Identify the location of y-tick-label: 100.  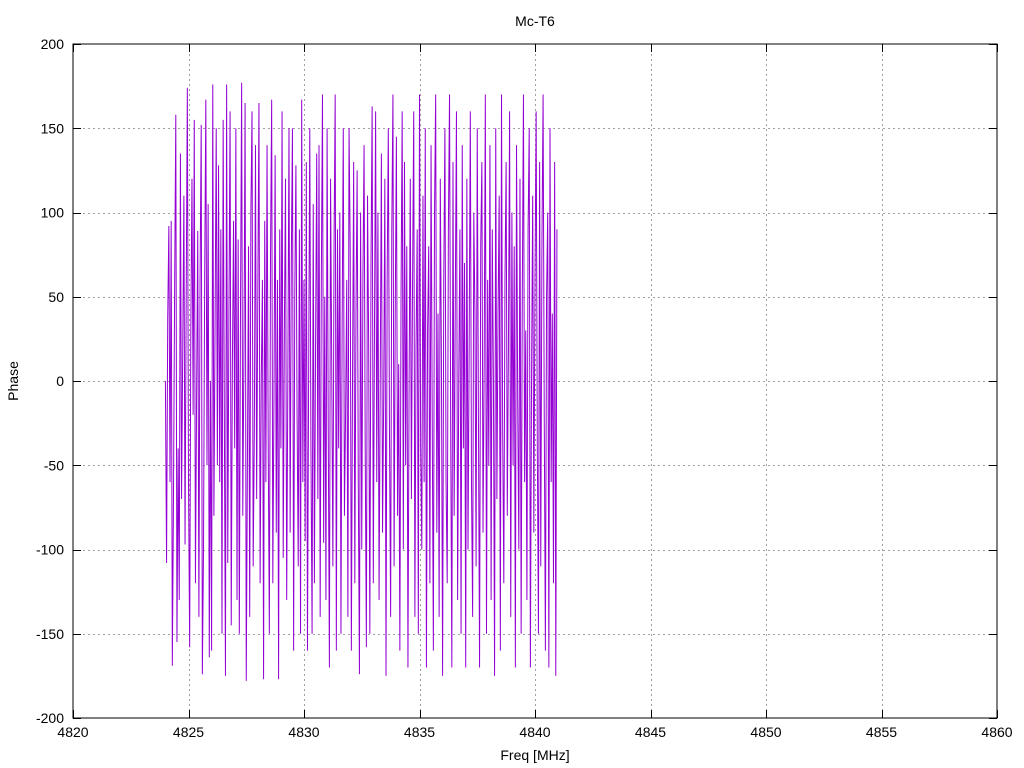
(53, 213).